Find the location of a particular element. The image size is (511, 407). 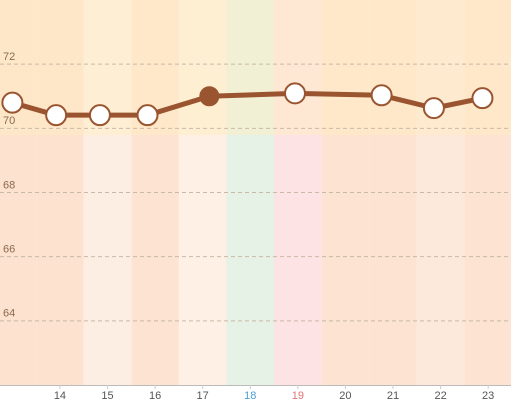

y-tick-label: 66 is located at coordinates (9, 250).